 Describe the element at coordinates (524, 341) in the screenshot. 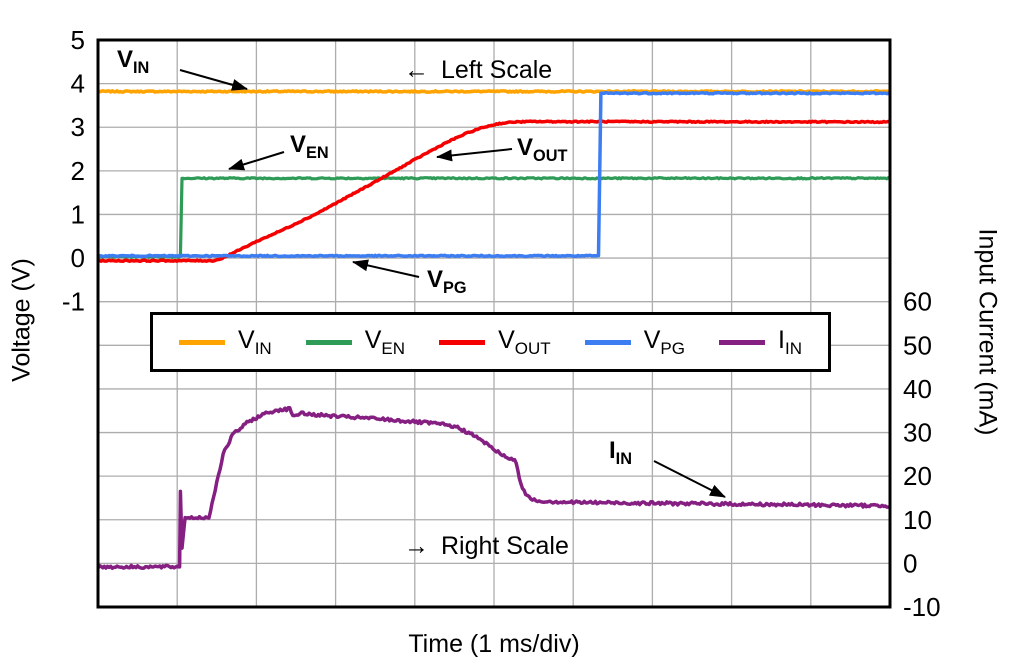

I see `legend-label-vout: VOUT` at that location.